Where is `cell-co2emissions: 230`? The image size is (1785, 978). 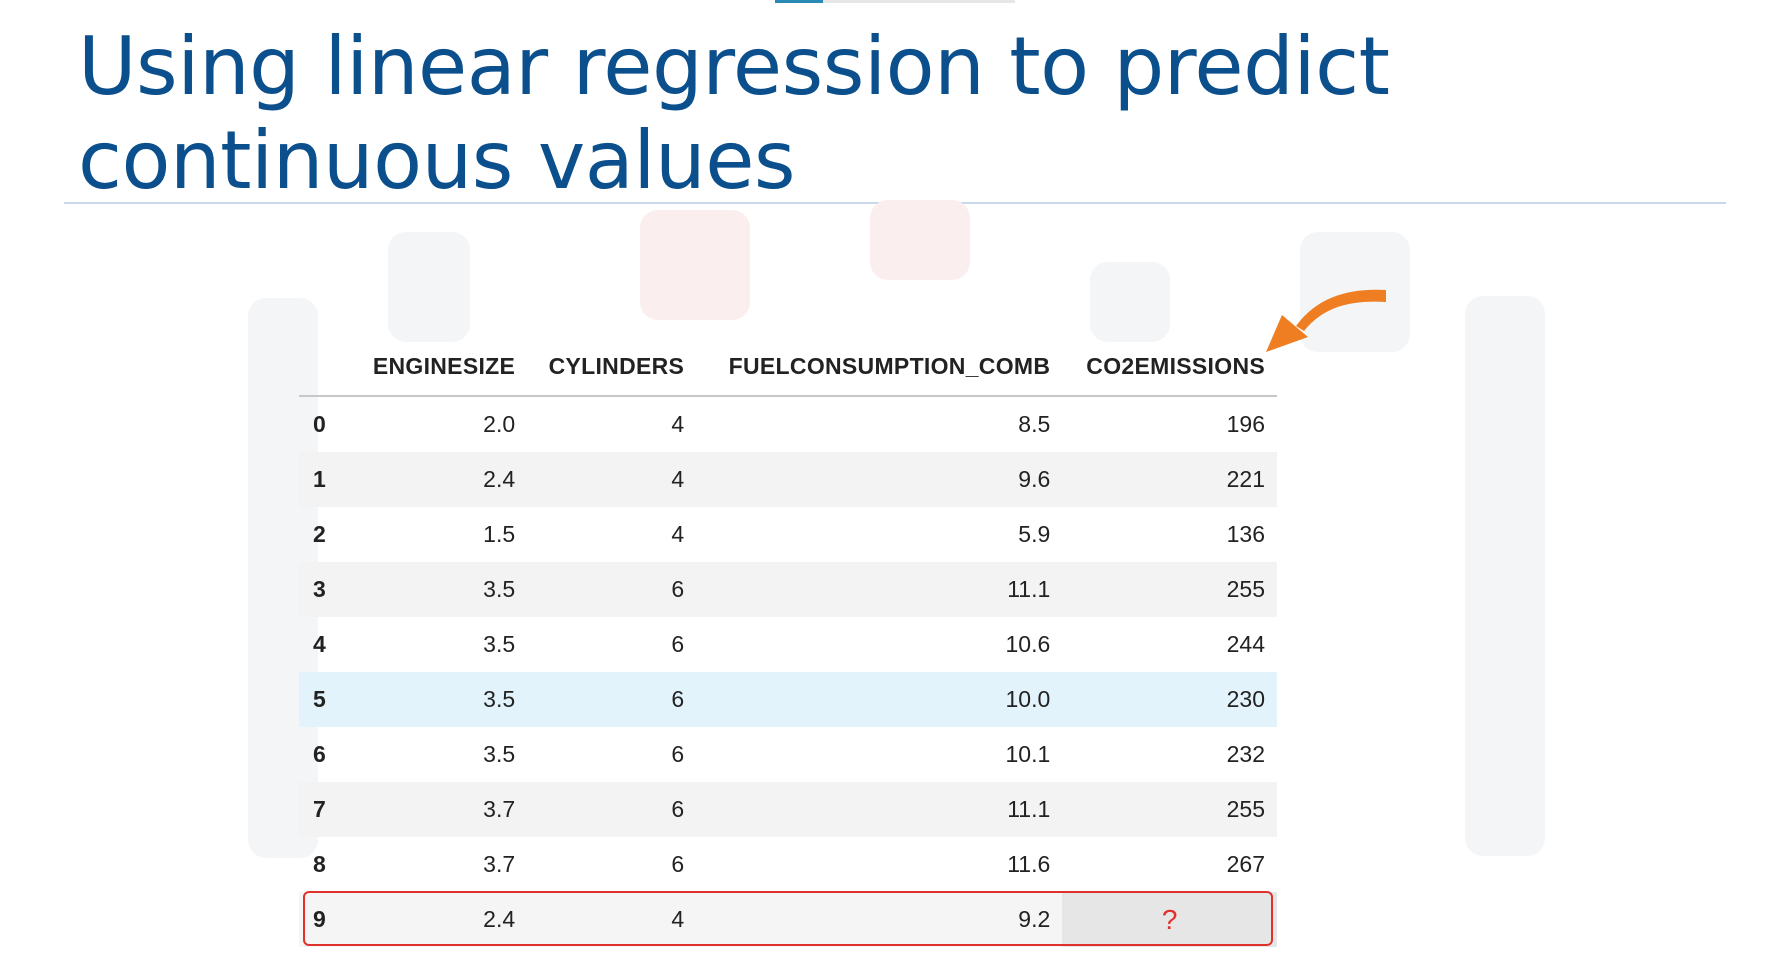
cell-co2emissions: 230 is located at coordinates (1169, 699).